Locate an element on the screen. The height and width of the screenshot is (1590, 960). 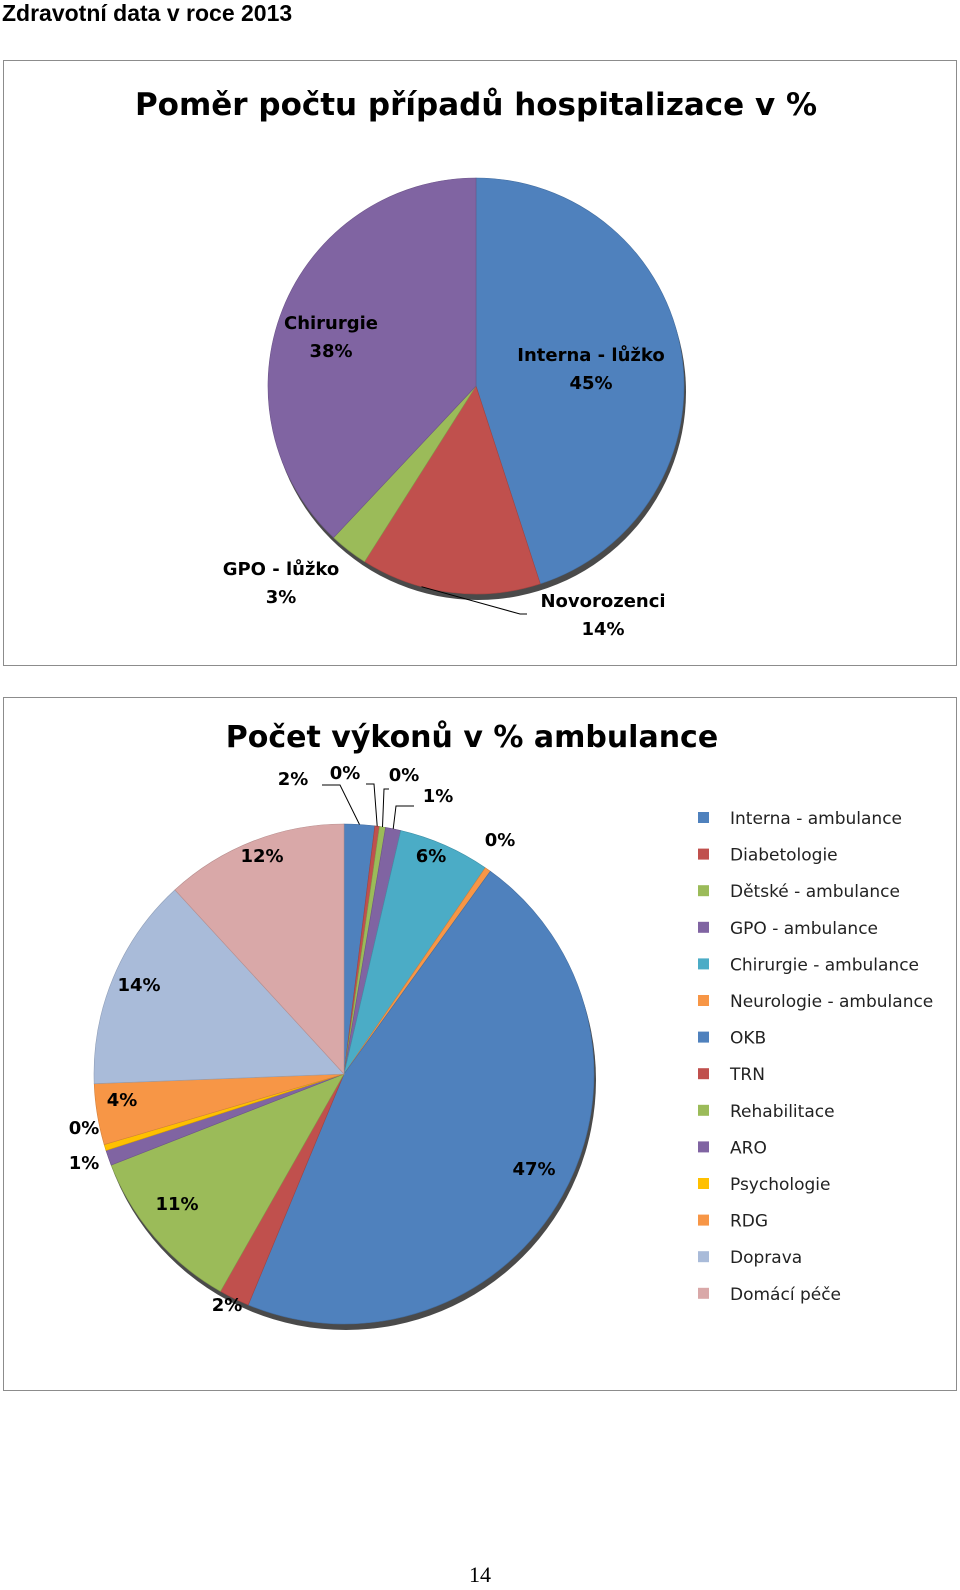
chart2-legend-label-gpo-ambulance: GPO - ambulance is located at coordinates (804, 929).